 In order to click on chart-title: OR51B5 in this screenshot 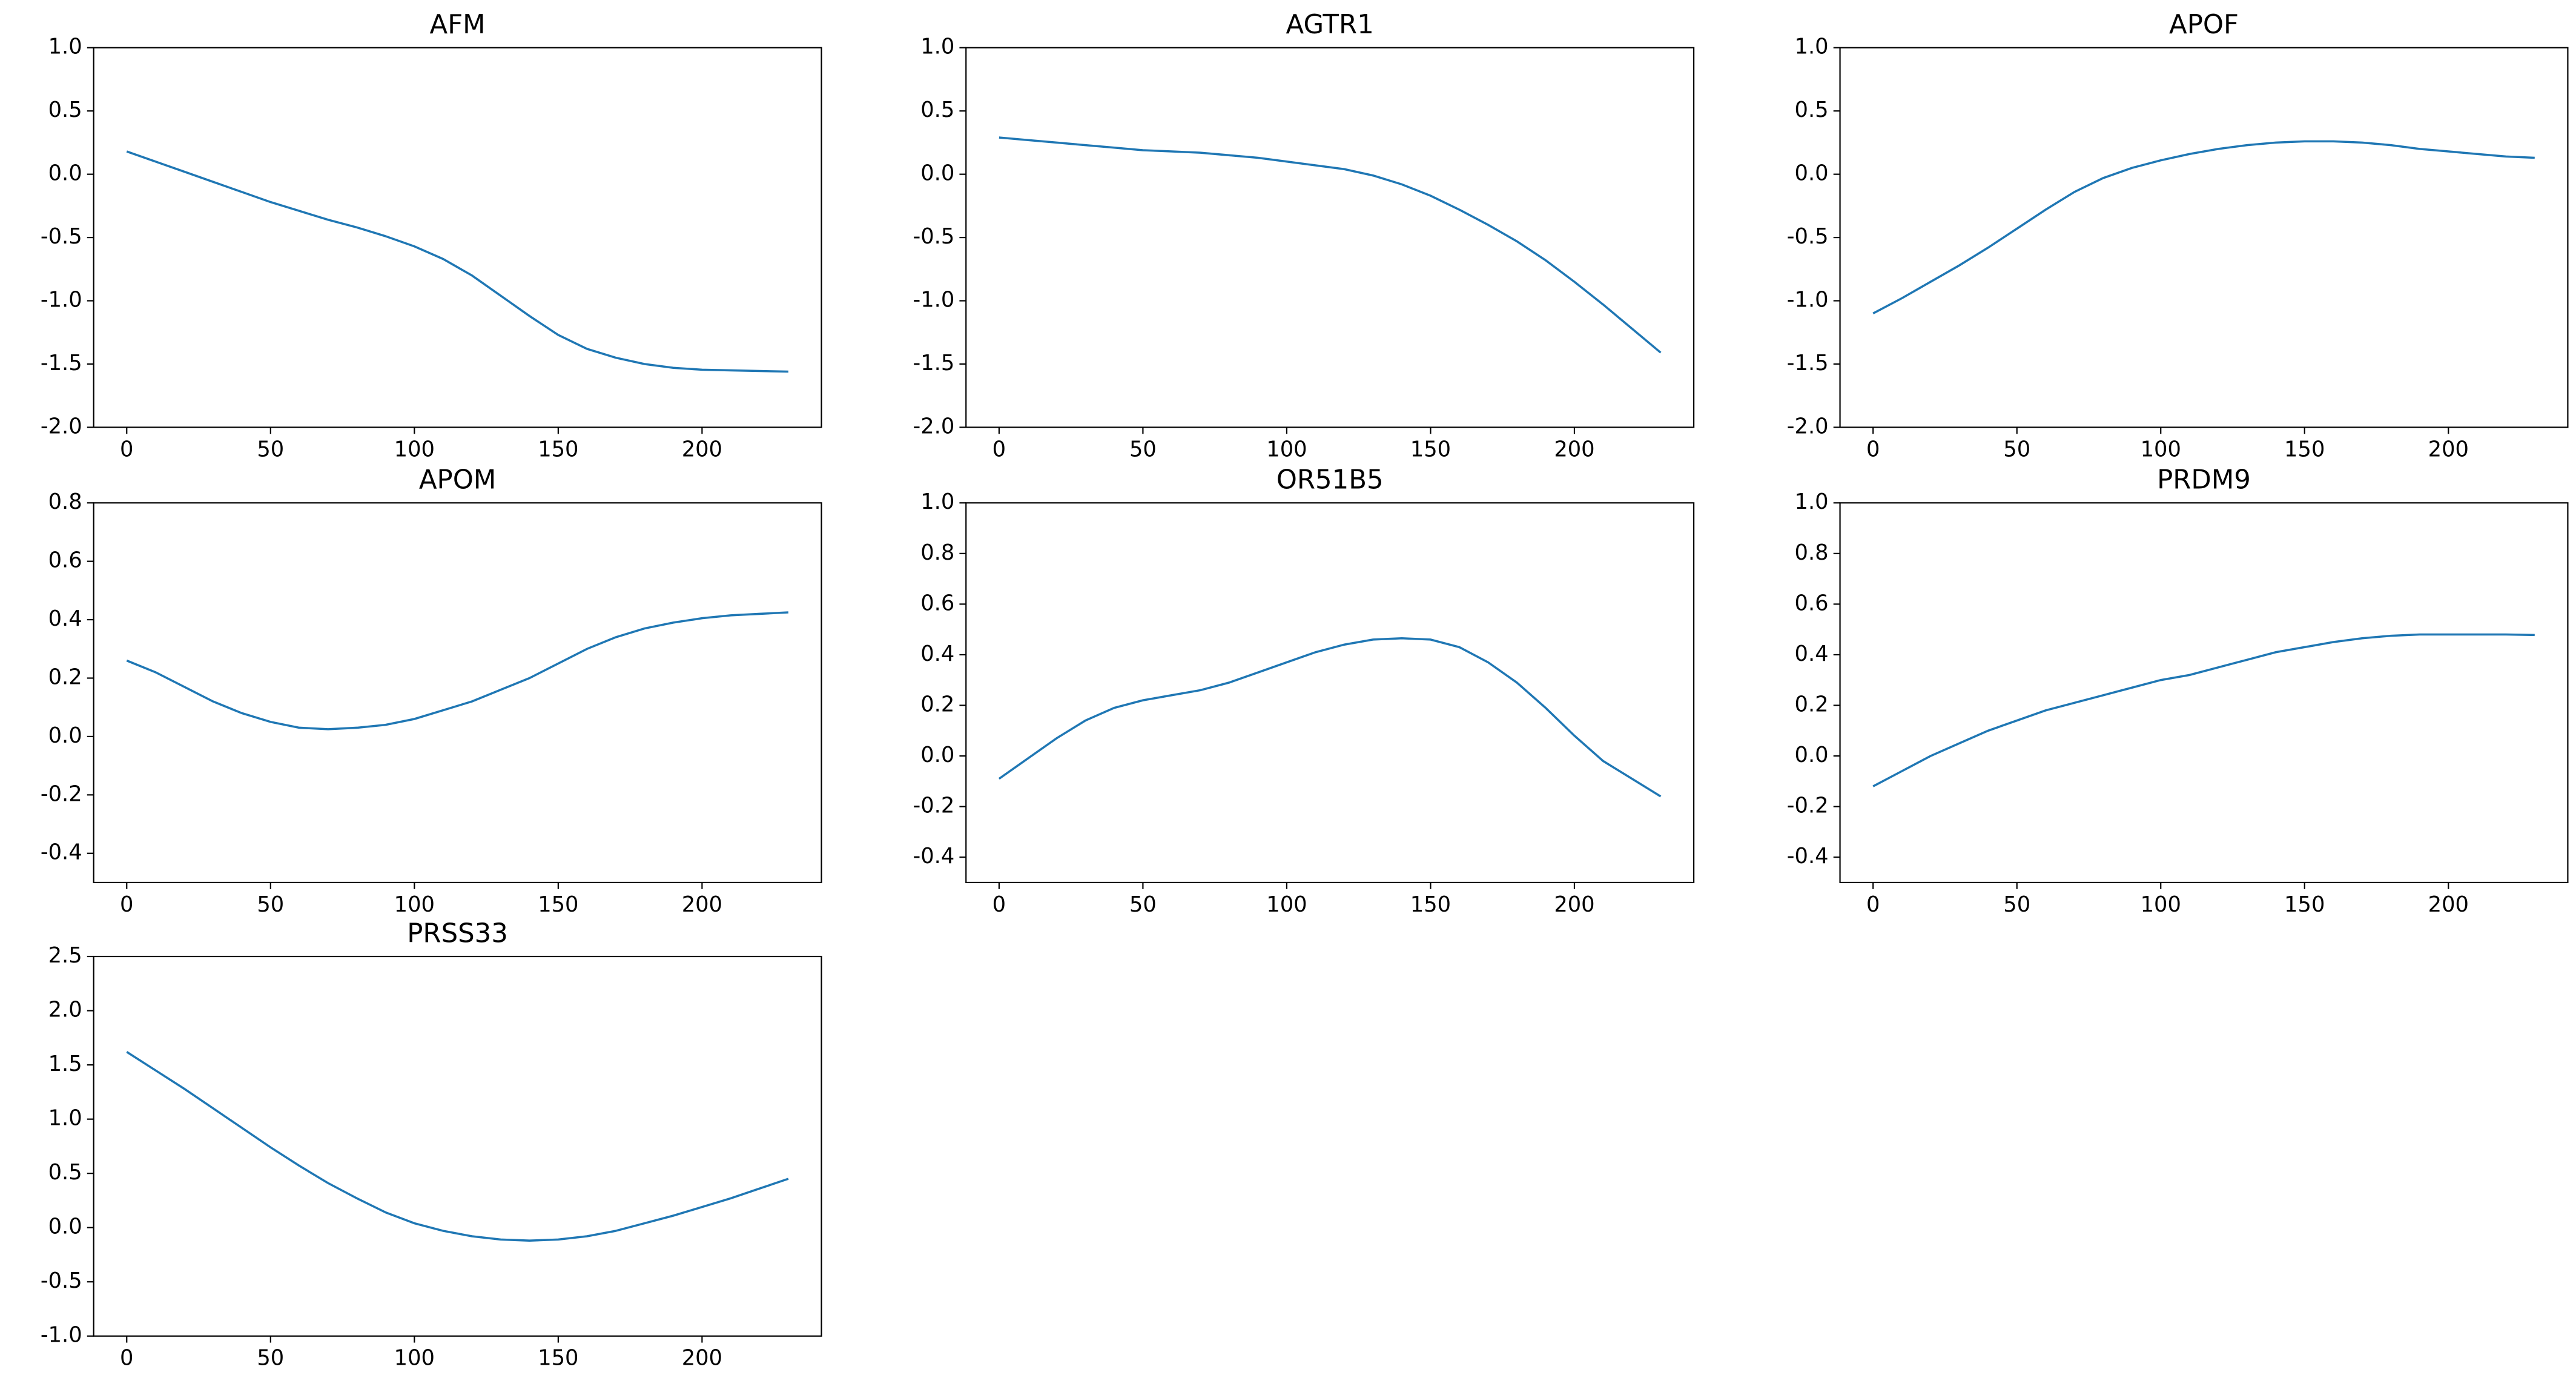, I will do `click(1330, 480)`.